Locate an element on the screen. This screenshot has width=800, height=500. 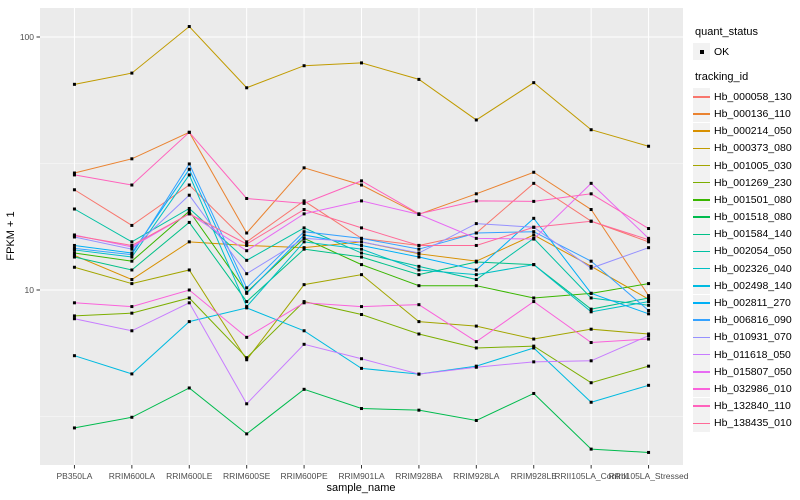
legend-label: Hb_138435_010 is located at coordinates (753, 423).